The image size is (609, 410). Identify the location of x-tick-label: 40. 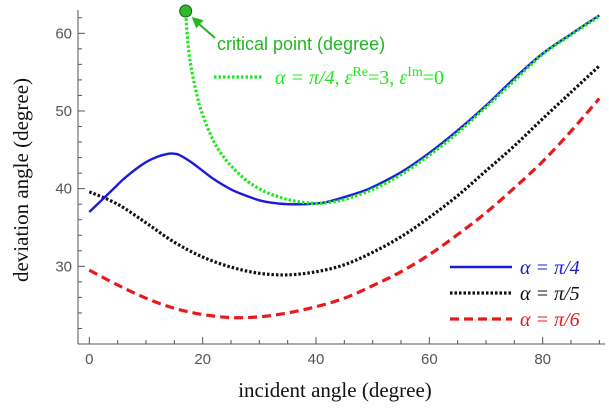
(316, 359).